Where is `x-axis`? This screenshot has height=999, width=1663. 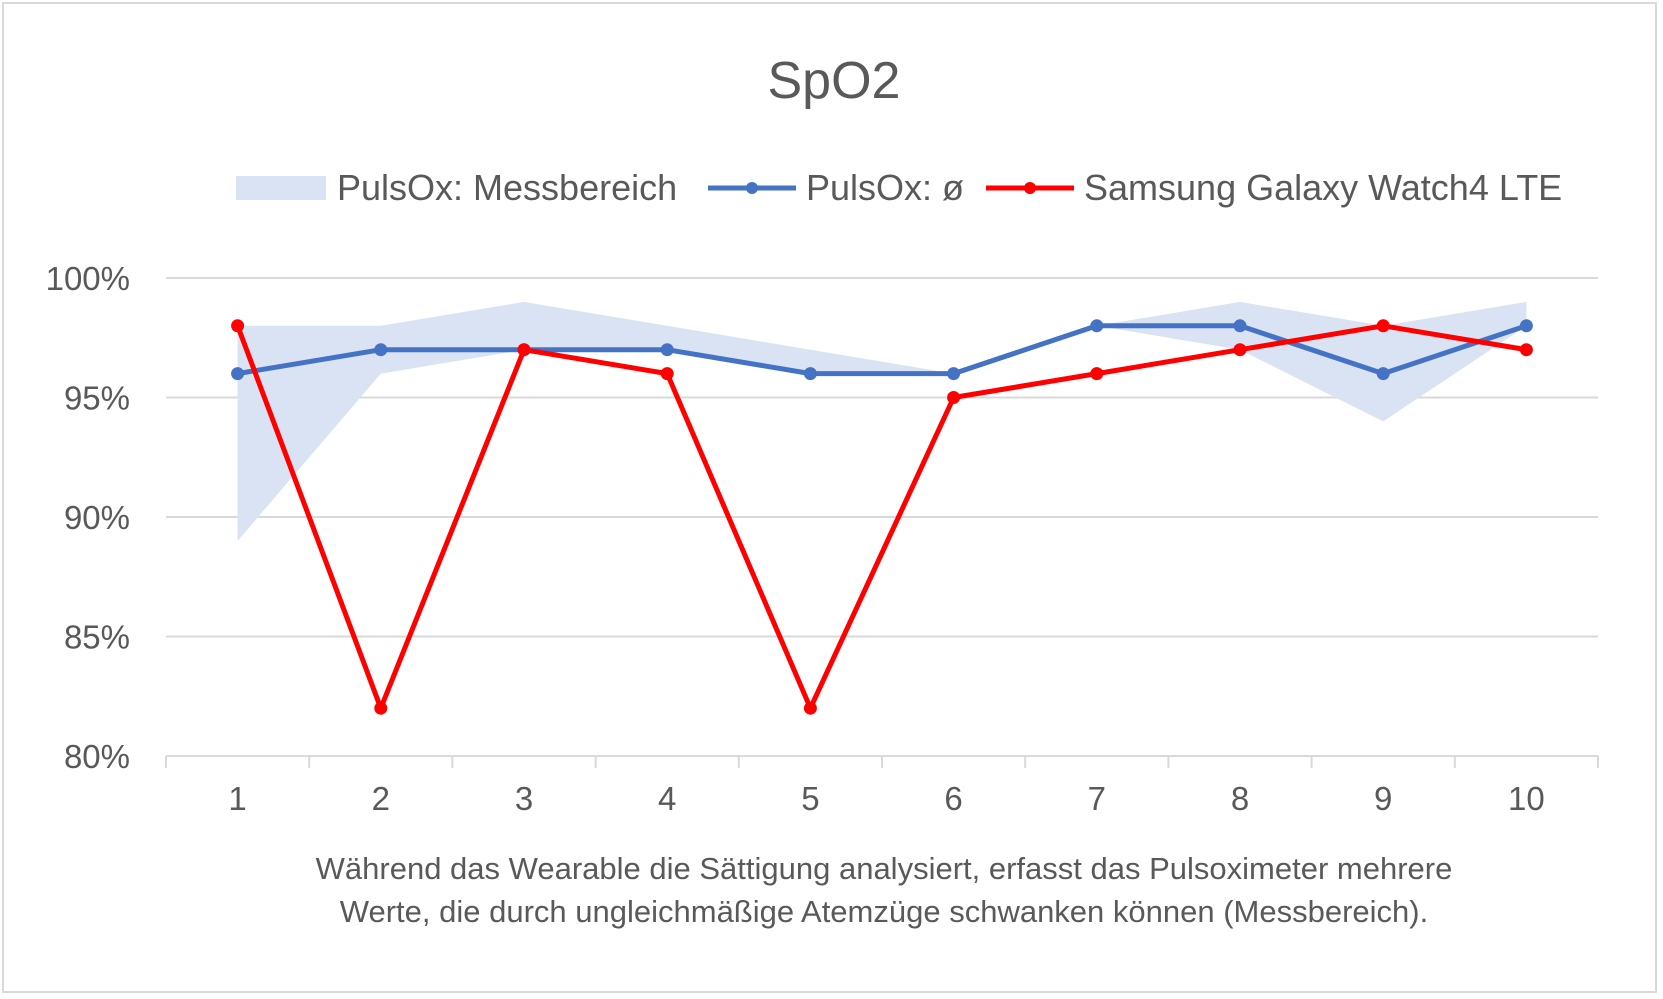 x-axis is located at coordinates (882, 761).